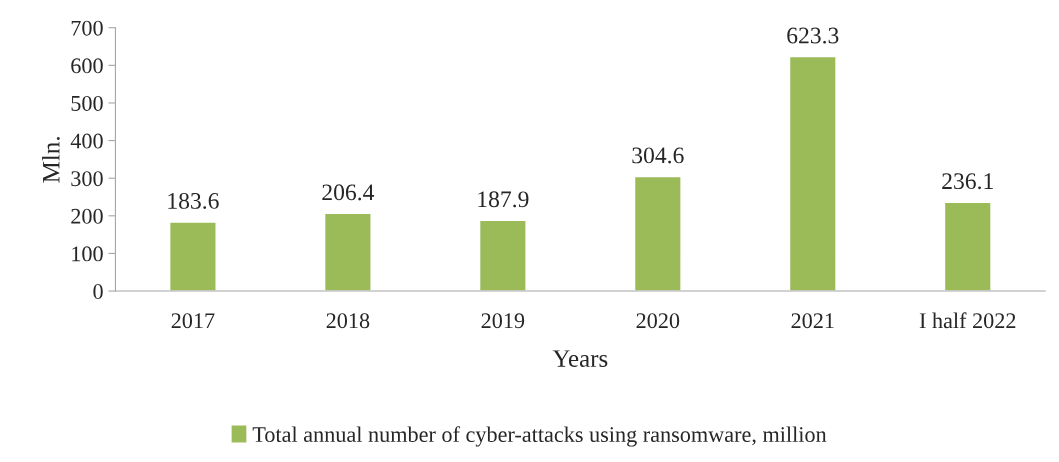  What do you see at coordinates (503, 321) in the screenshot?
I see `x-tick-label: 2019` at bounding box center [503, 321].